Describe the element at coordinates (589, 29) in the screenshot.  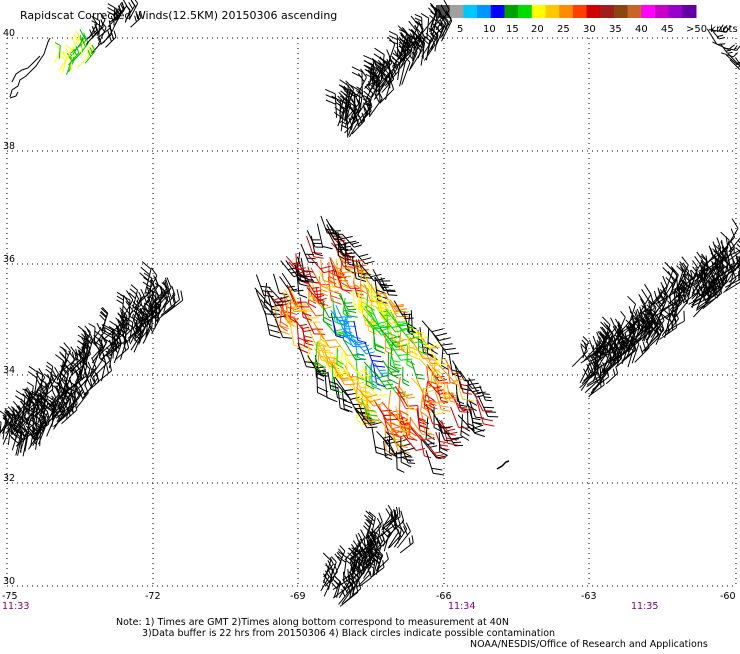
I see `legend-label: 30` at that location.